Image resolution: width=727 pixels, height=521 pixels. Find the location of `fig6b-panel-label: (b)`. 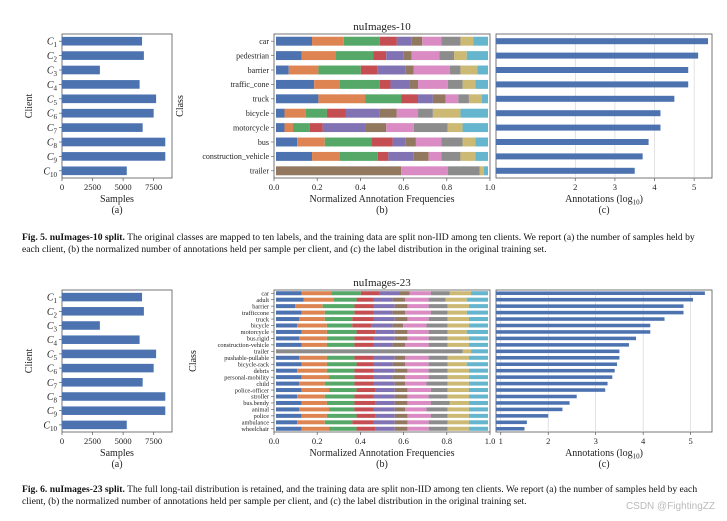

fig6b-panel-label: (b) is located at coordinates (382, 464).